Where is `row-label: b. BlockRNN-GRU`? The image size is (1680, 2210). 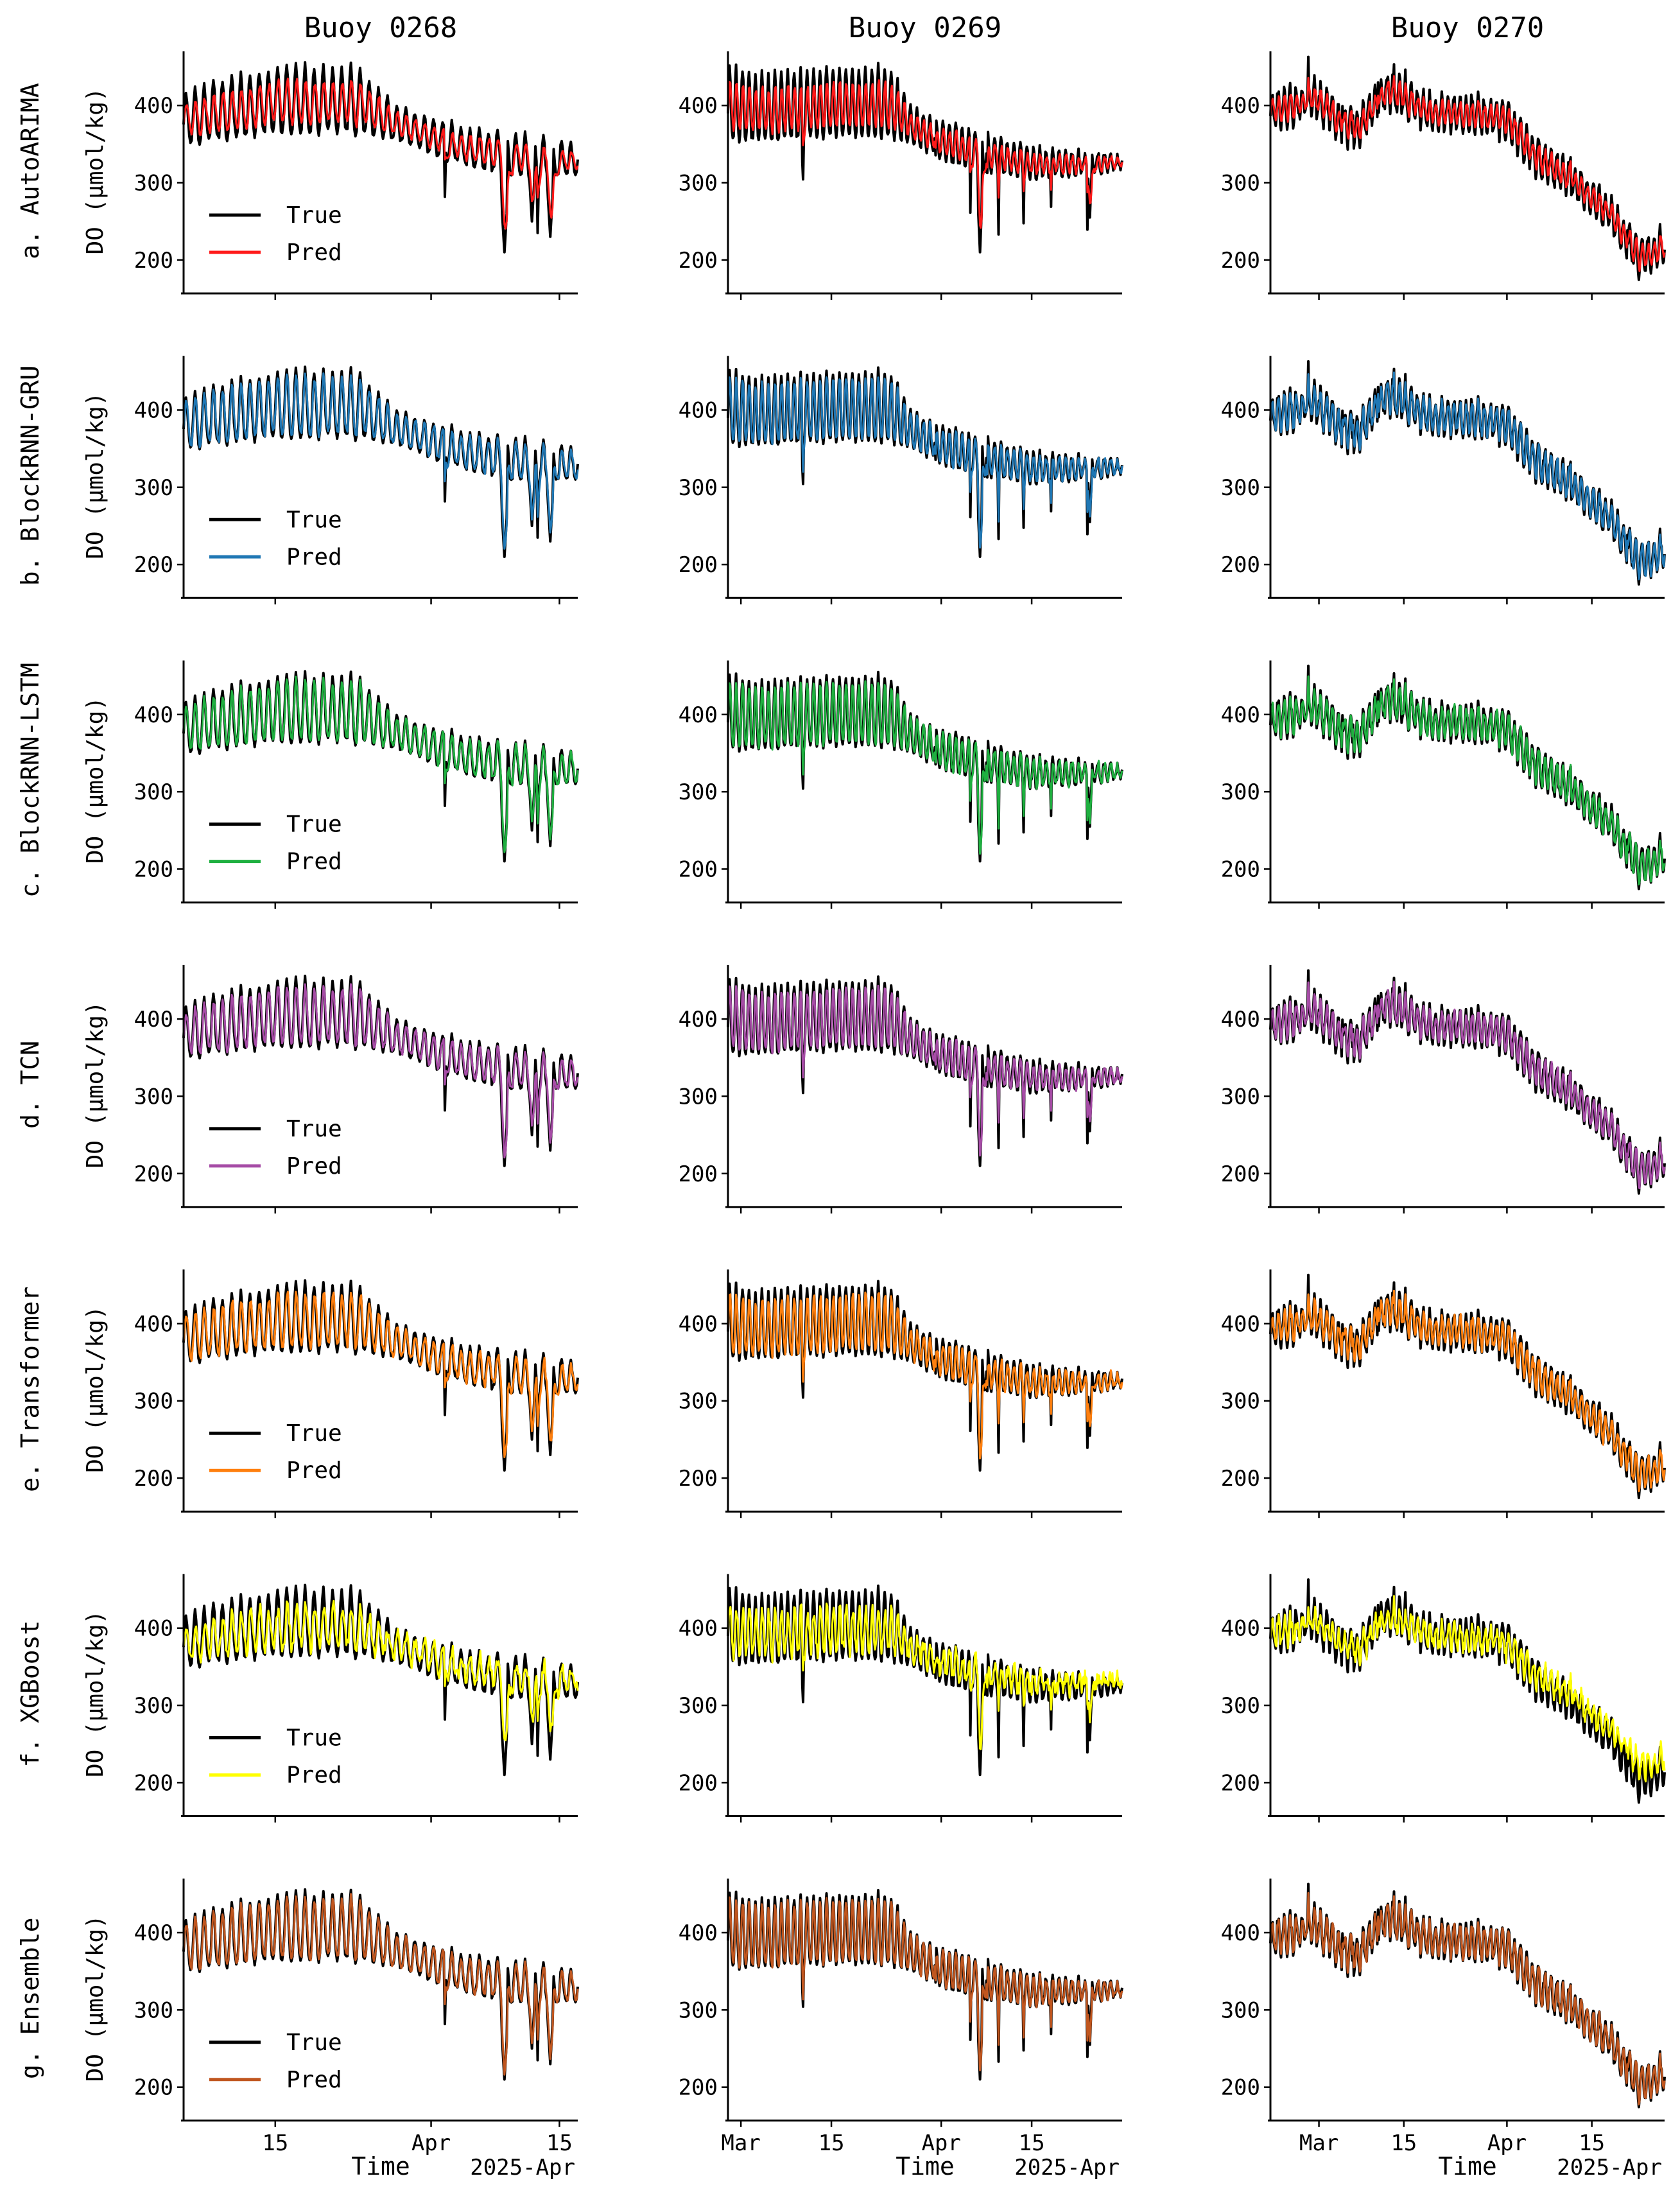 row-label: b. BlockRNN-GRU is located at coordinates (30, 475).